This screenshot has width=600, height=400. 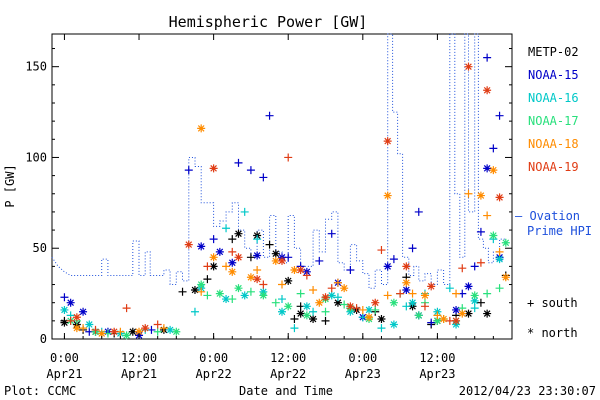 What do you see at coordinates (553, 167) in the screenshot?
I see `legend-entry-noaa-19: NOAA-19` at bounding box center [553, 167].